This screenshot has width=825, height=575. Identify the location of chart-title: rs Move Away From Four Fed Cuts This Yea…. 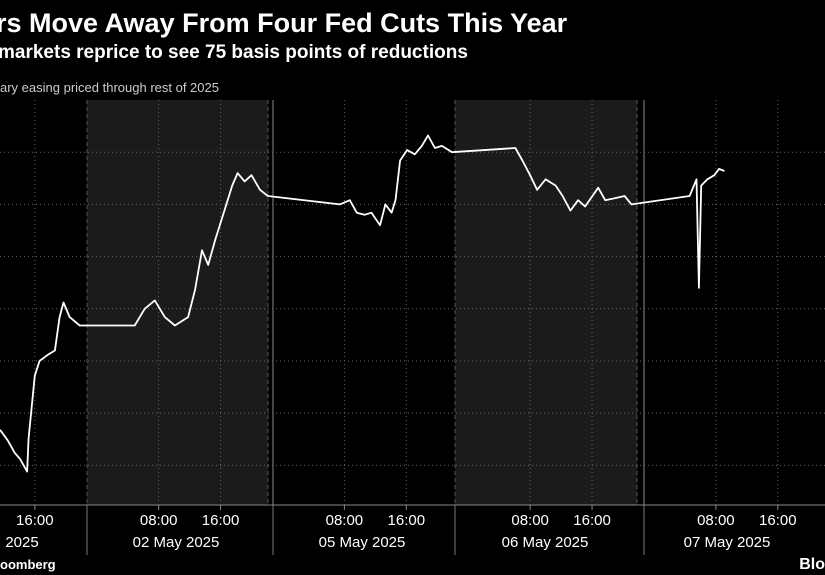
(284, 23).